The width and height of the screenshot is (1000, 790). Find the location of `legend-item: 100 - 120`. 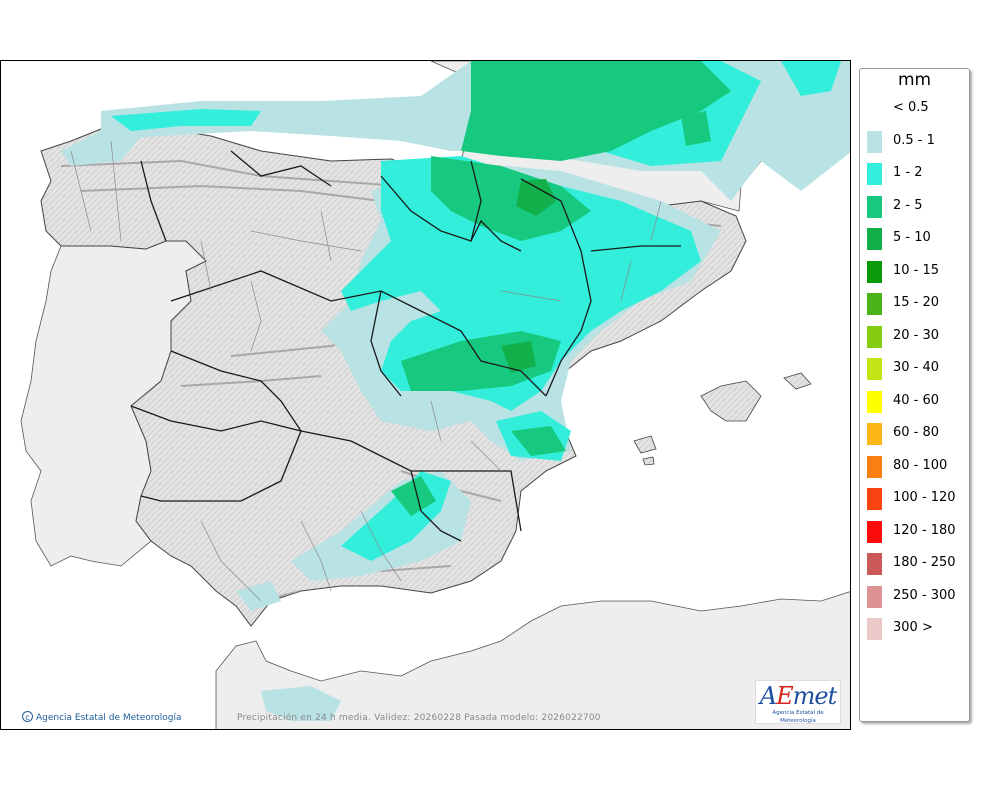

legend-item: 100 - 120 is located at coordinates (914, 499).